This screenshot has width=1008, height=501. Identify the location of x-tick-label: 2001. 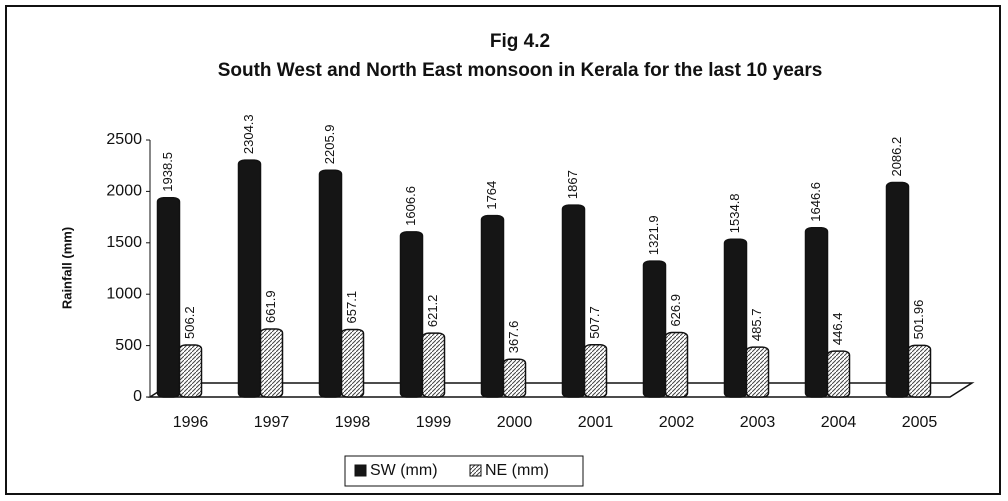
(596, 422).